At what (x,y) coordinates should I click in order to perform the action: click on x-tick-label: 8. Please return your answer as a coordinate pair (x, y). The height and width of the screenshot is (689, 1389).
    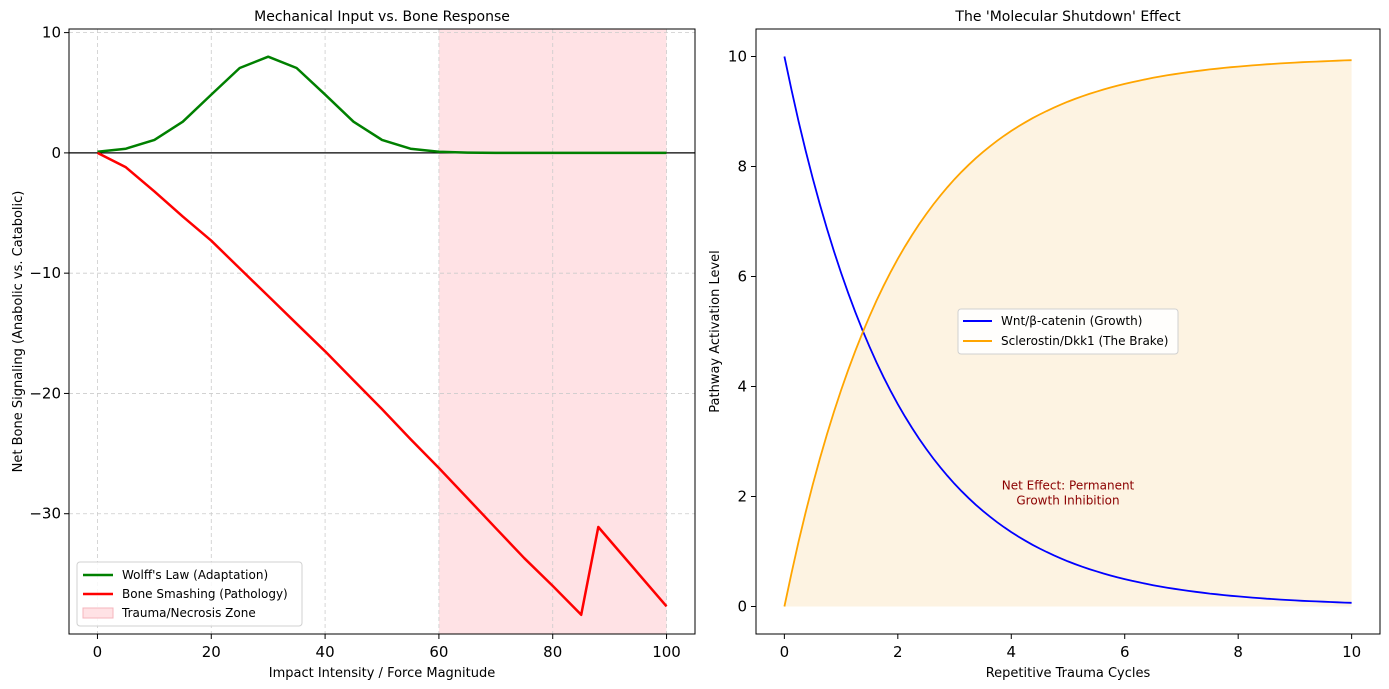
    Looking at the image, I should click on (1238, 652).